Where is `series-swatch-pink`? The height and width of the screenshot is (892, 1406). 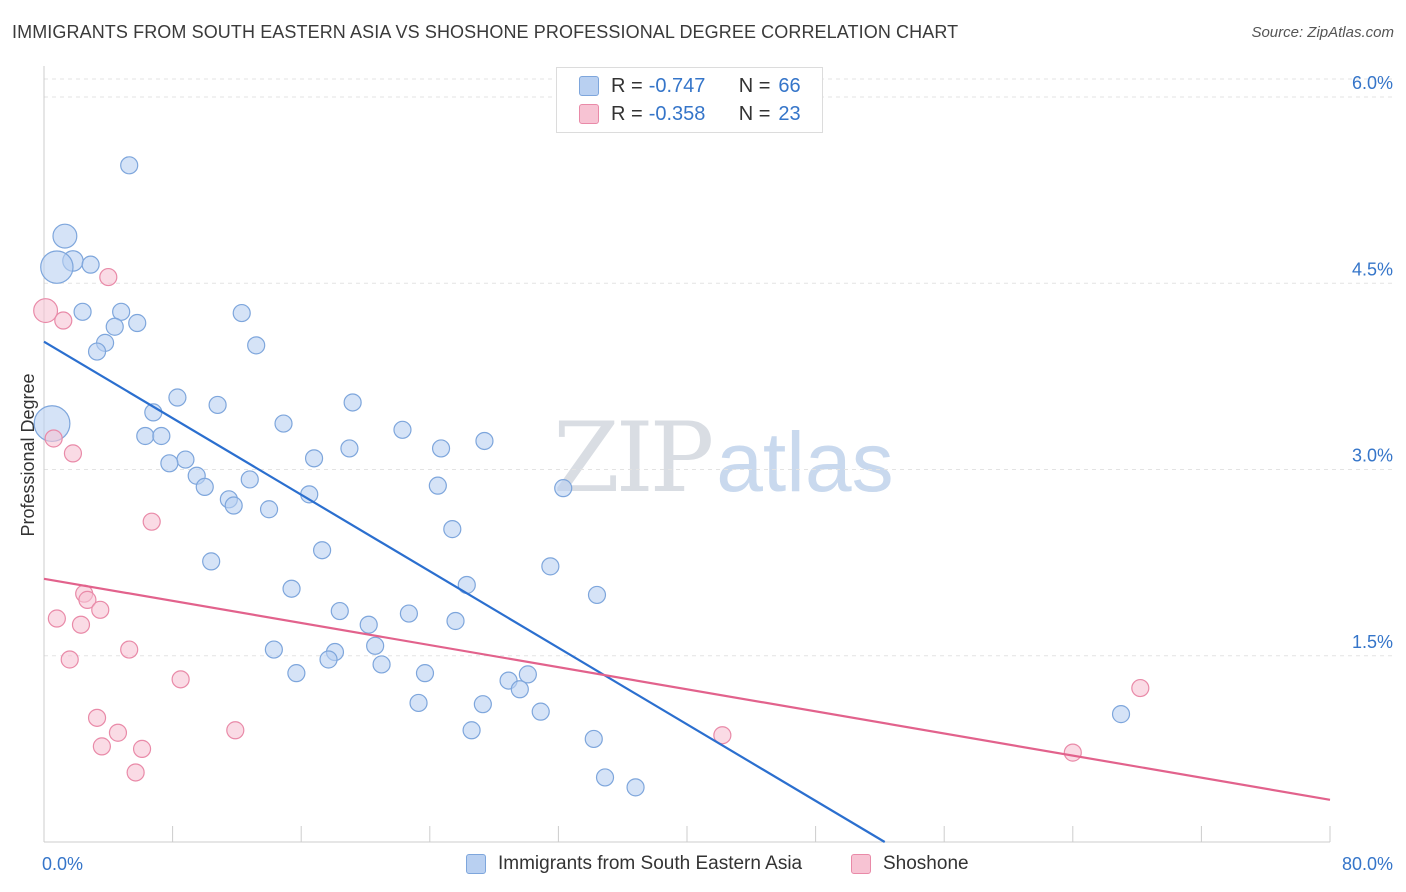
series-swatch-pink is located at coordinates (861, 864).